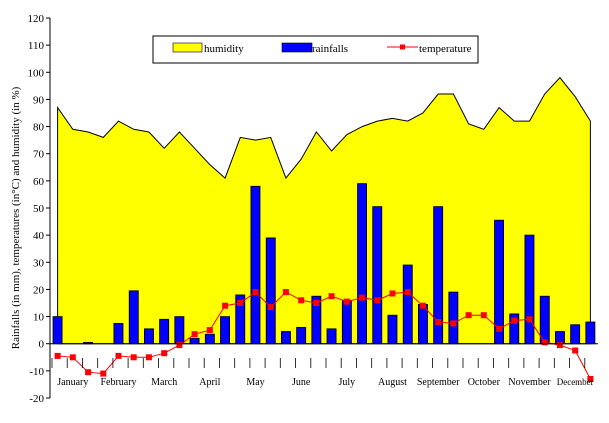 Image resolution: width=609 pixels, height=423 pixels. I want to click on month-label: May, so click(255, 382).